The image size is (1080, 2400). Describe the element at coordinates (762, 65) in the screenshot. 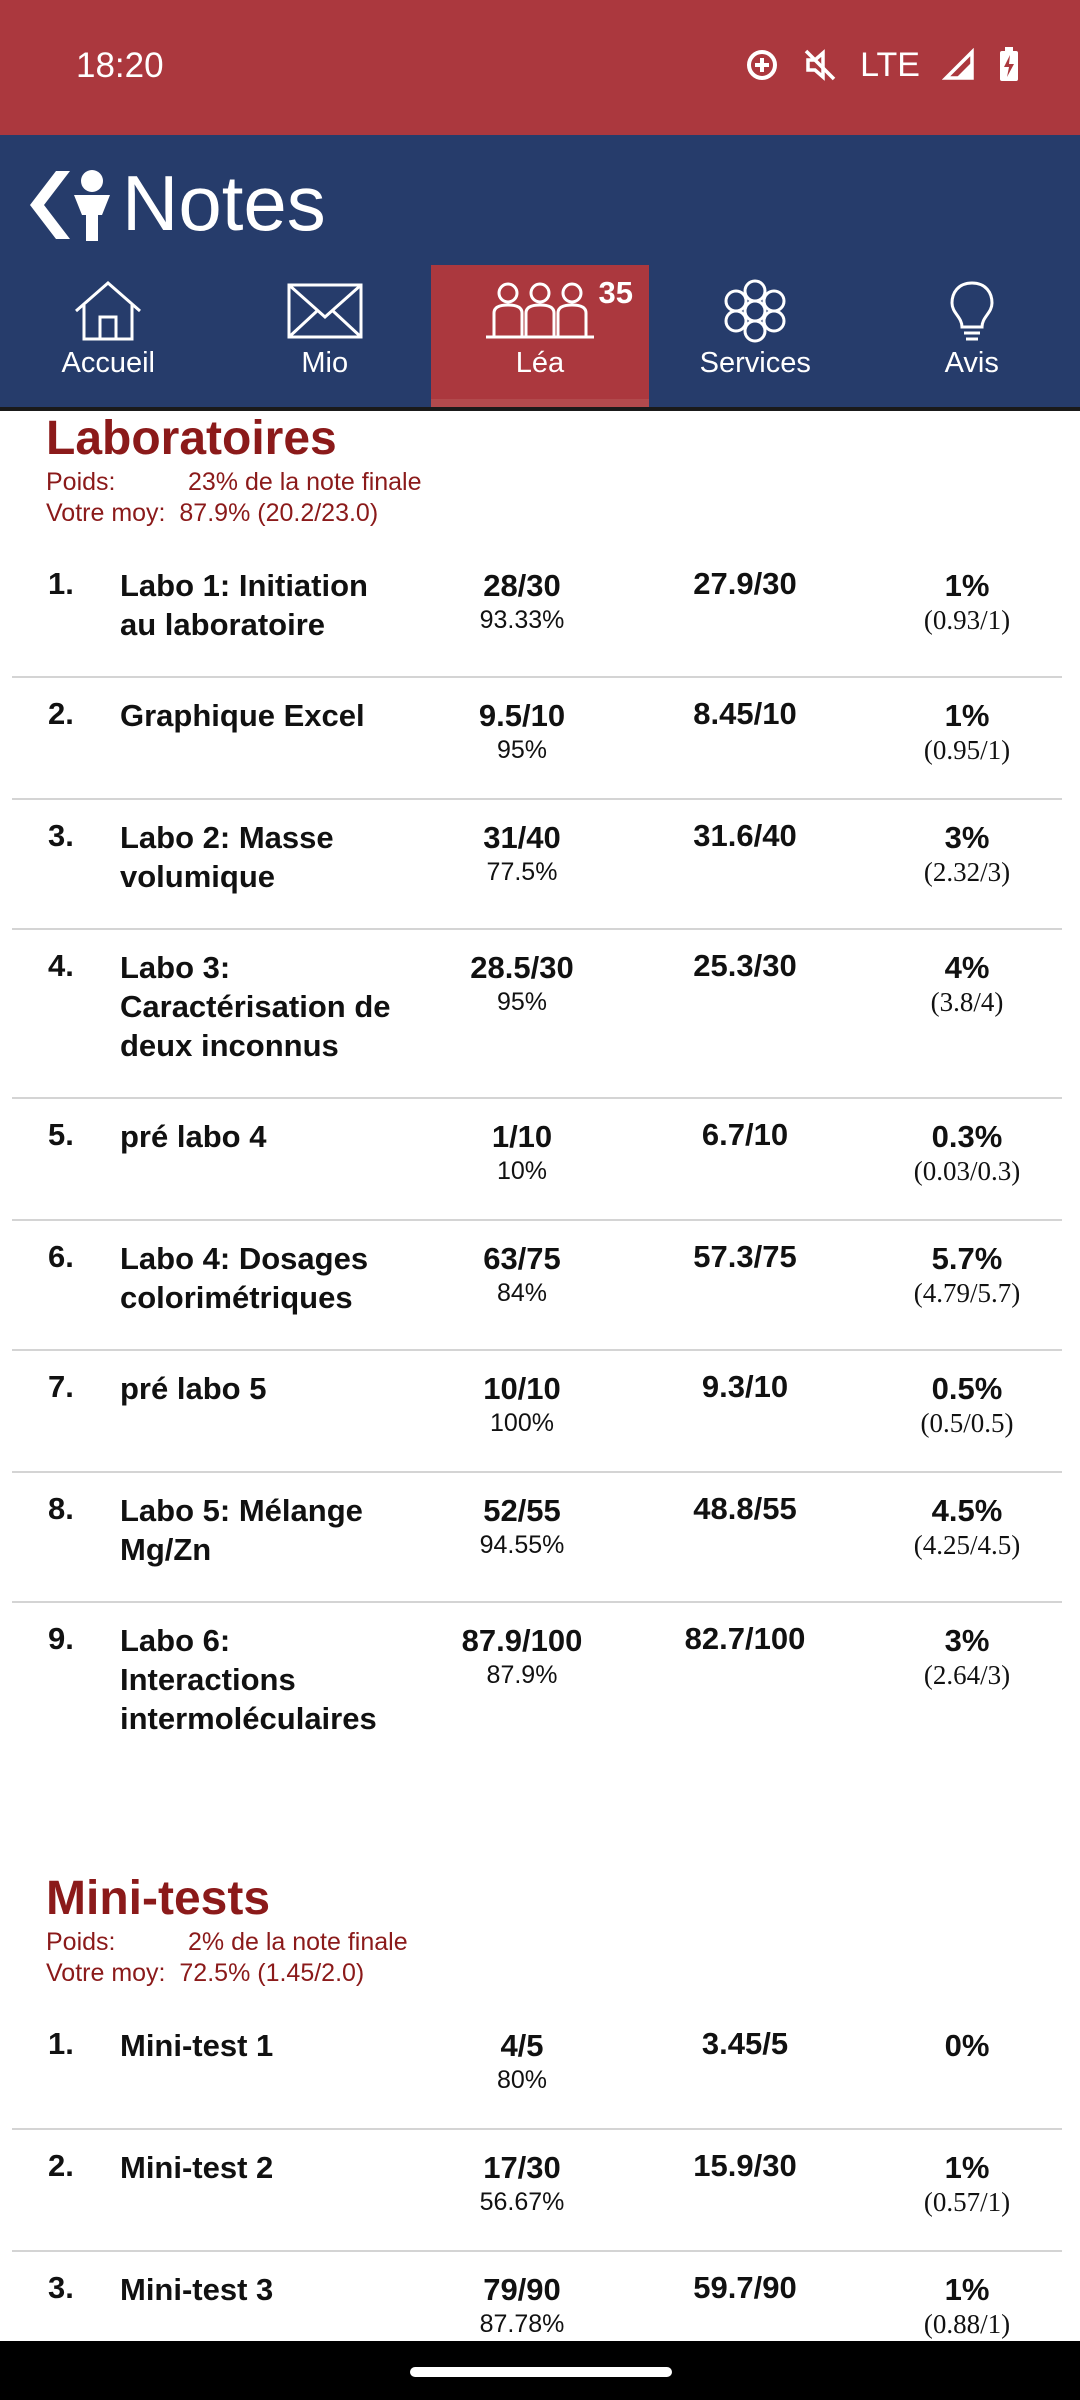

I see `data-saver-icon` at that location.